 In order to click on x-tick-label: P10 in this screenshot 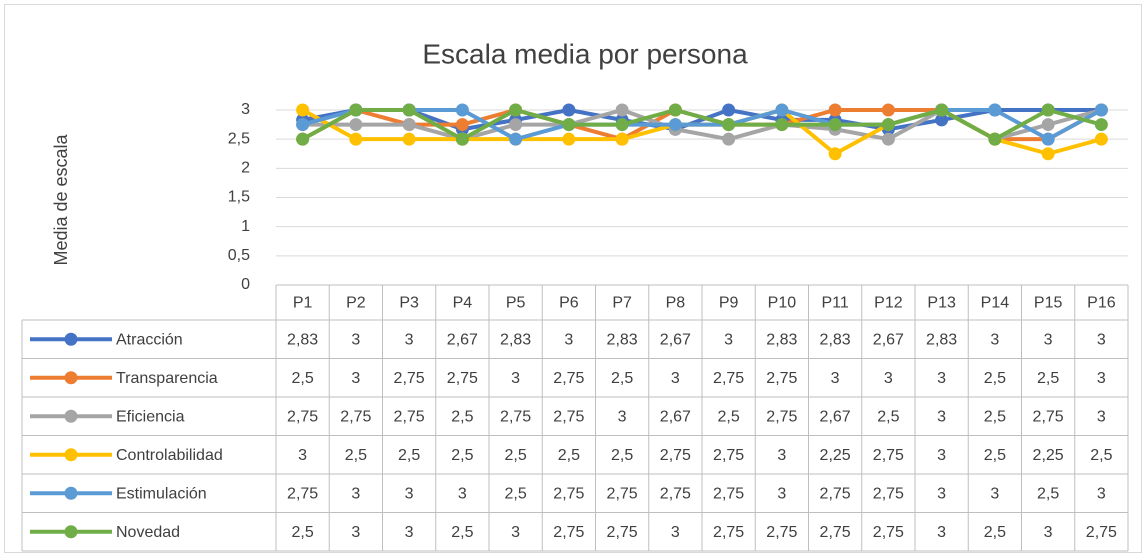, I will do `click(782, 303)`.